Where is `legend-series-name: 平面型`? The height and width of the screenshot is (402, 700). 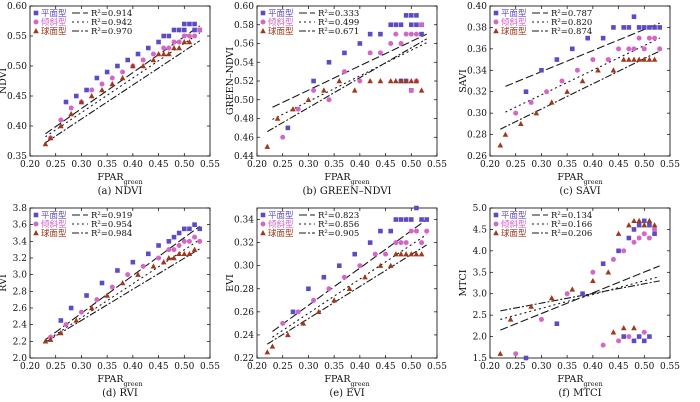
legend-series-name: 平面型 is located at coordinates (281, 14).